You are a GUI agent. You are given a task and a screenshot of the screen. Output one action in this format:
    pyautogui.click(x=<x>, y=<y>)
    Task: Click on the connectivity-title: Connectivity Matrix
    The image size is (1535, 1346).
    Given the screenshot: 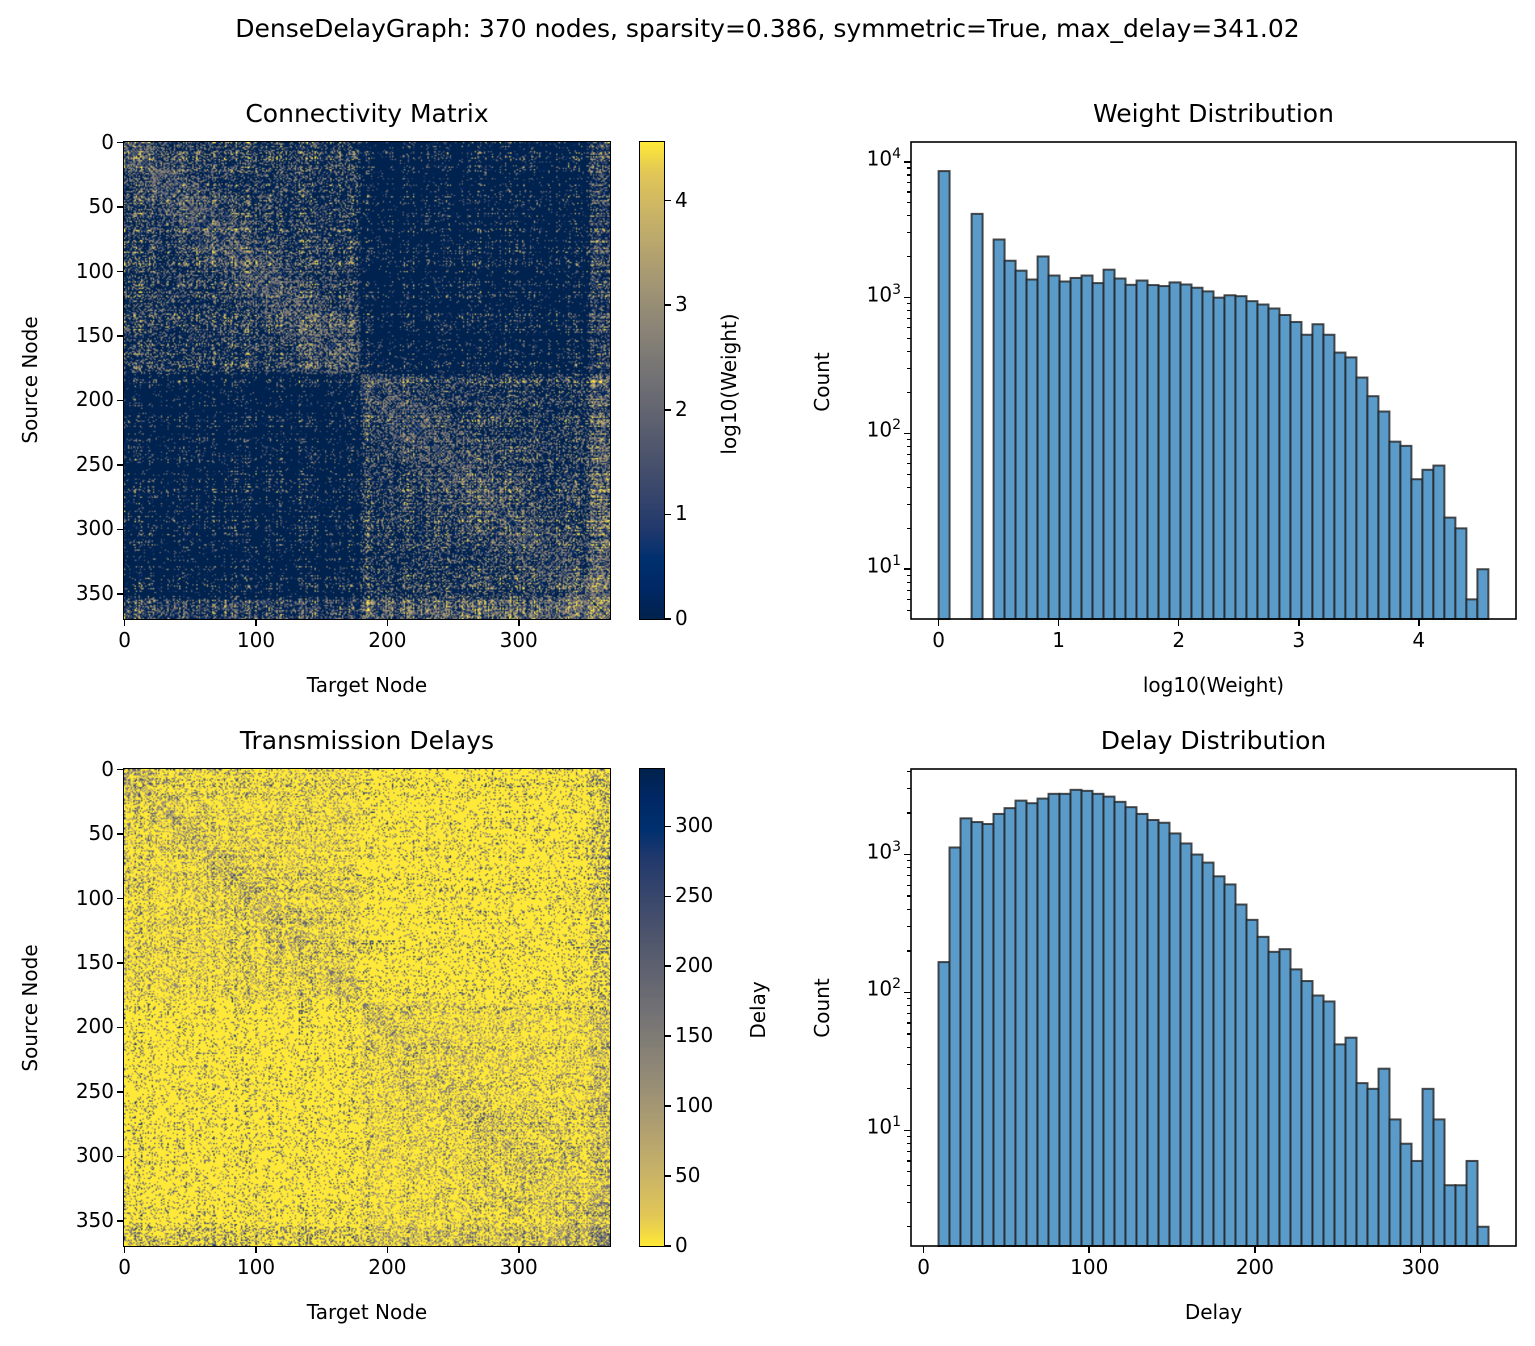 What is the action you would take?
    pyautogui.click(x=367, y=113)
    